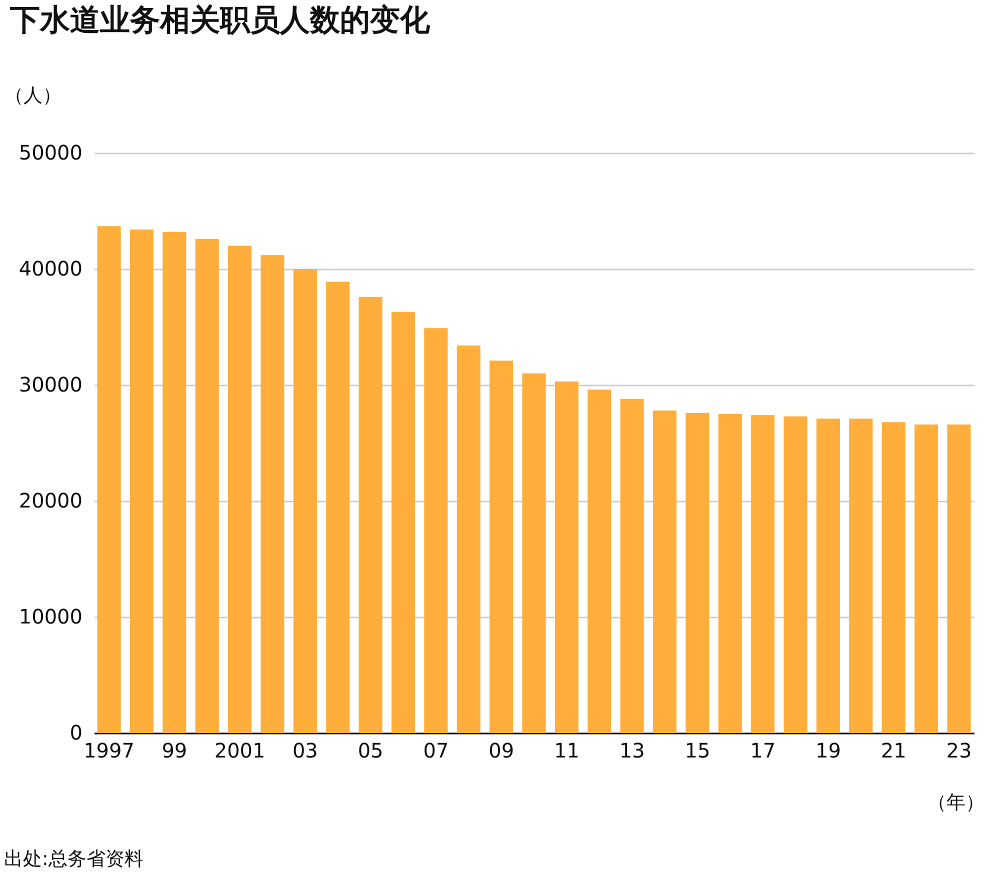  What do you see at coordinates (220, 20) in the screenshot?
I see `chart-title: 下水道业务相关职员人数的变化` at bounding box center [220, 20].